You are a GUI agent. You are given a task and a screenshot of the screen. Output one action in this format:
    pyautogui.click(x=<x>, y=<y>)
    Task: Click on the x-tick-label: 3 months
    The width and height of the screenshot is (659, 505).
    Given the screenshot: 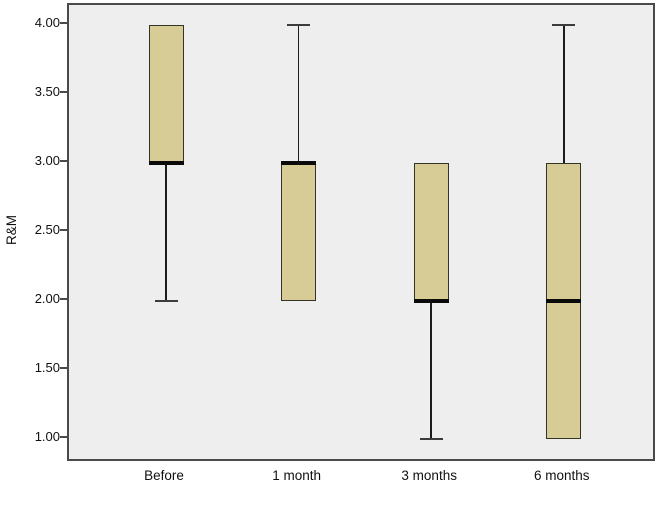 What is the action you would take?
    pyautogui.click(x=429, y=475)
    